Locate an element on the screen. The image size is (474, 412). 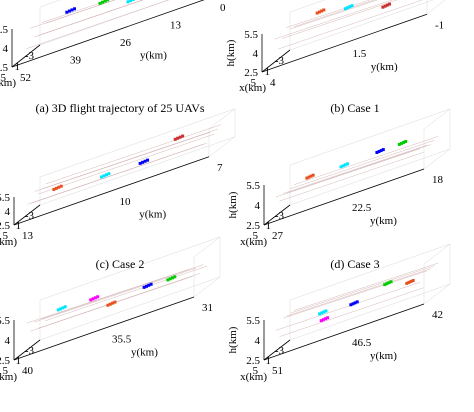
y-tick-label: 51 is located at coordinates (277, 371).